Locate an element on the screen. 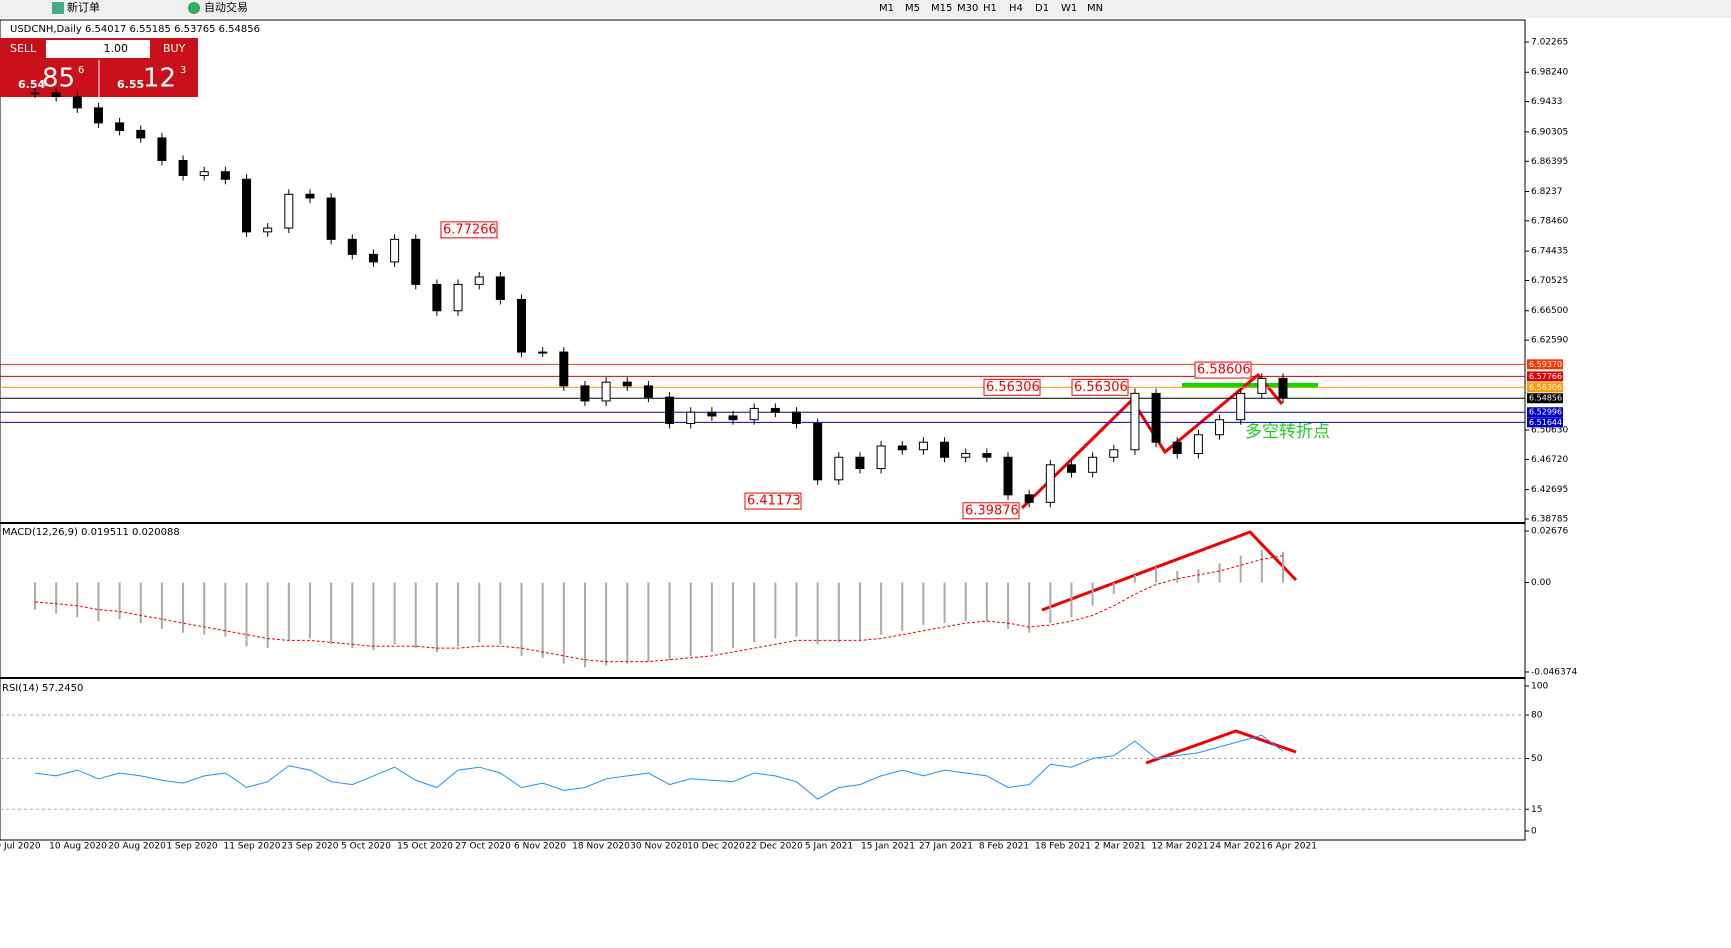  lots: 1.00 is located at coordinates (116, 48).